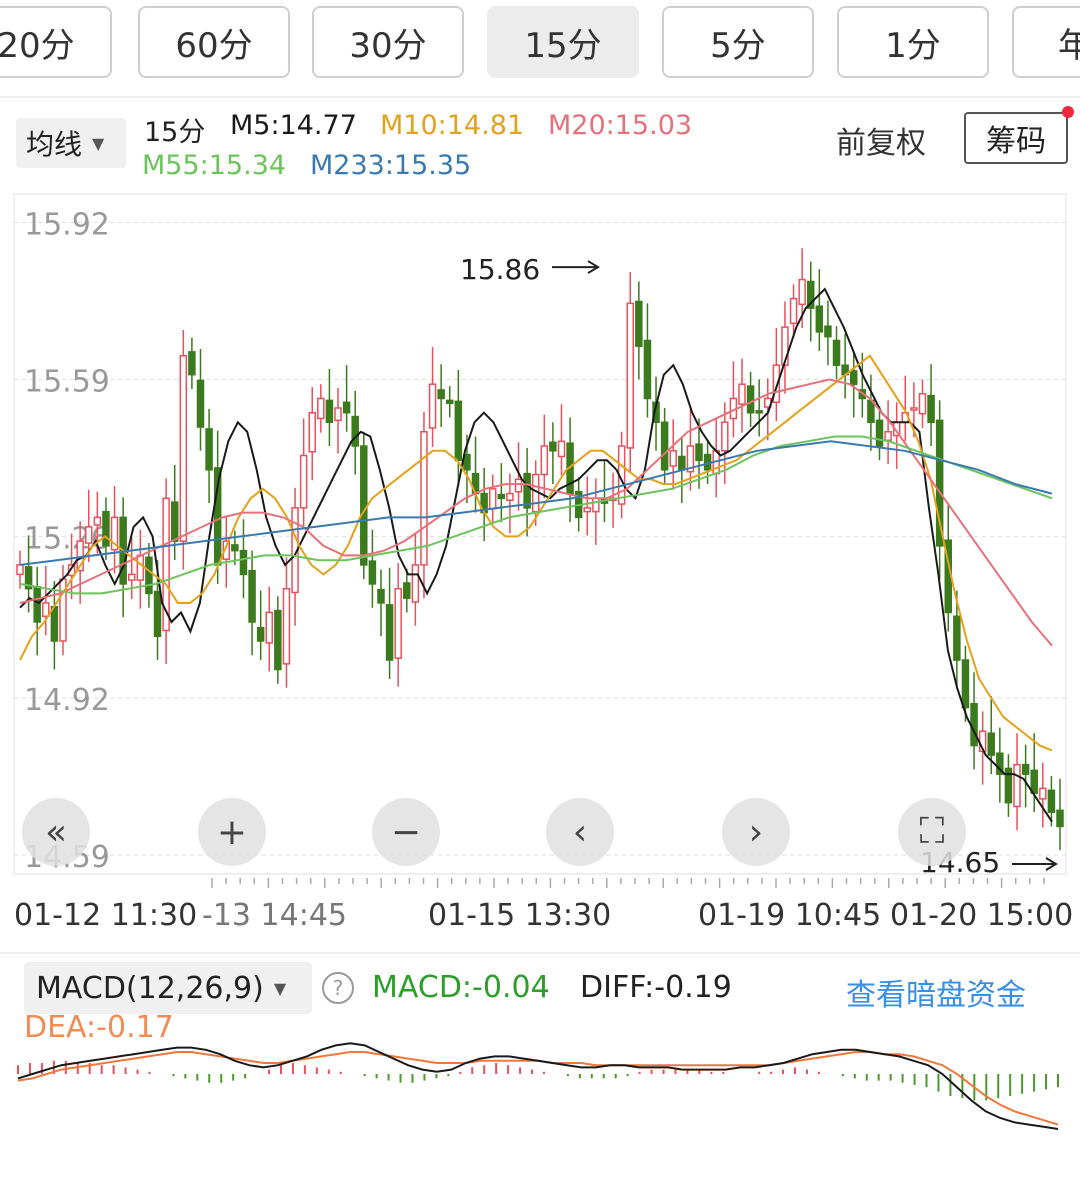  Describe the element at coordinates (56, 832) in the screenshot. I see `rewind-icon: «` at that location.